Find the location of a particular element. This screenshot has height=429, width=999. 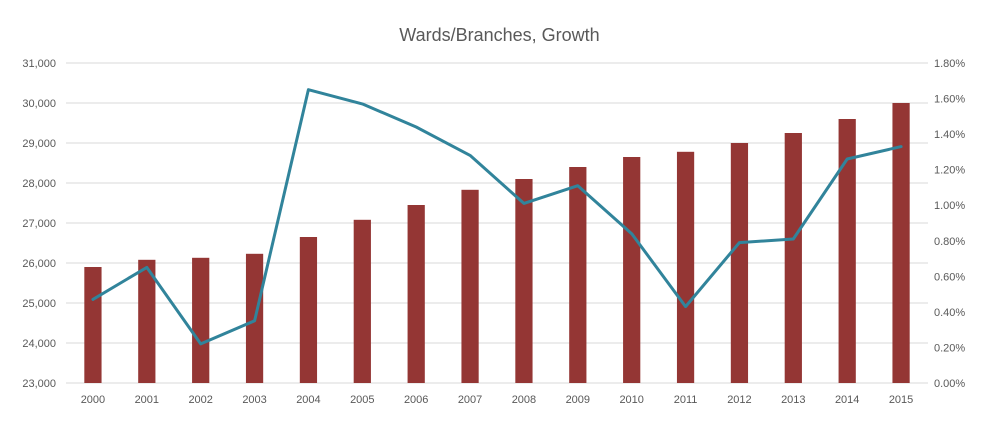

y-right-tick-label: 0.80% is located at coordinates (949, 242).